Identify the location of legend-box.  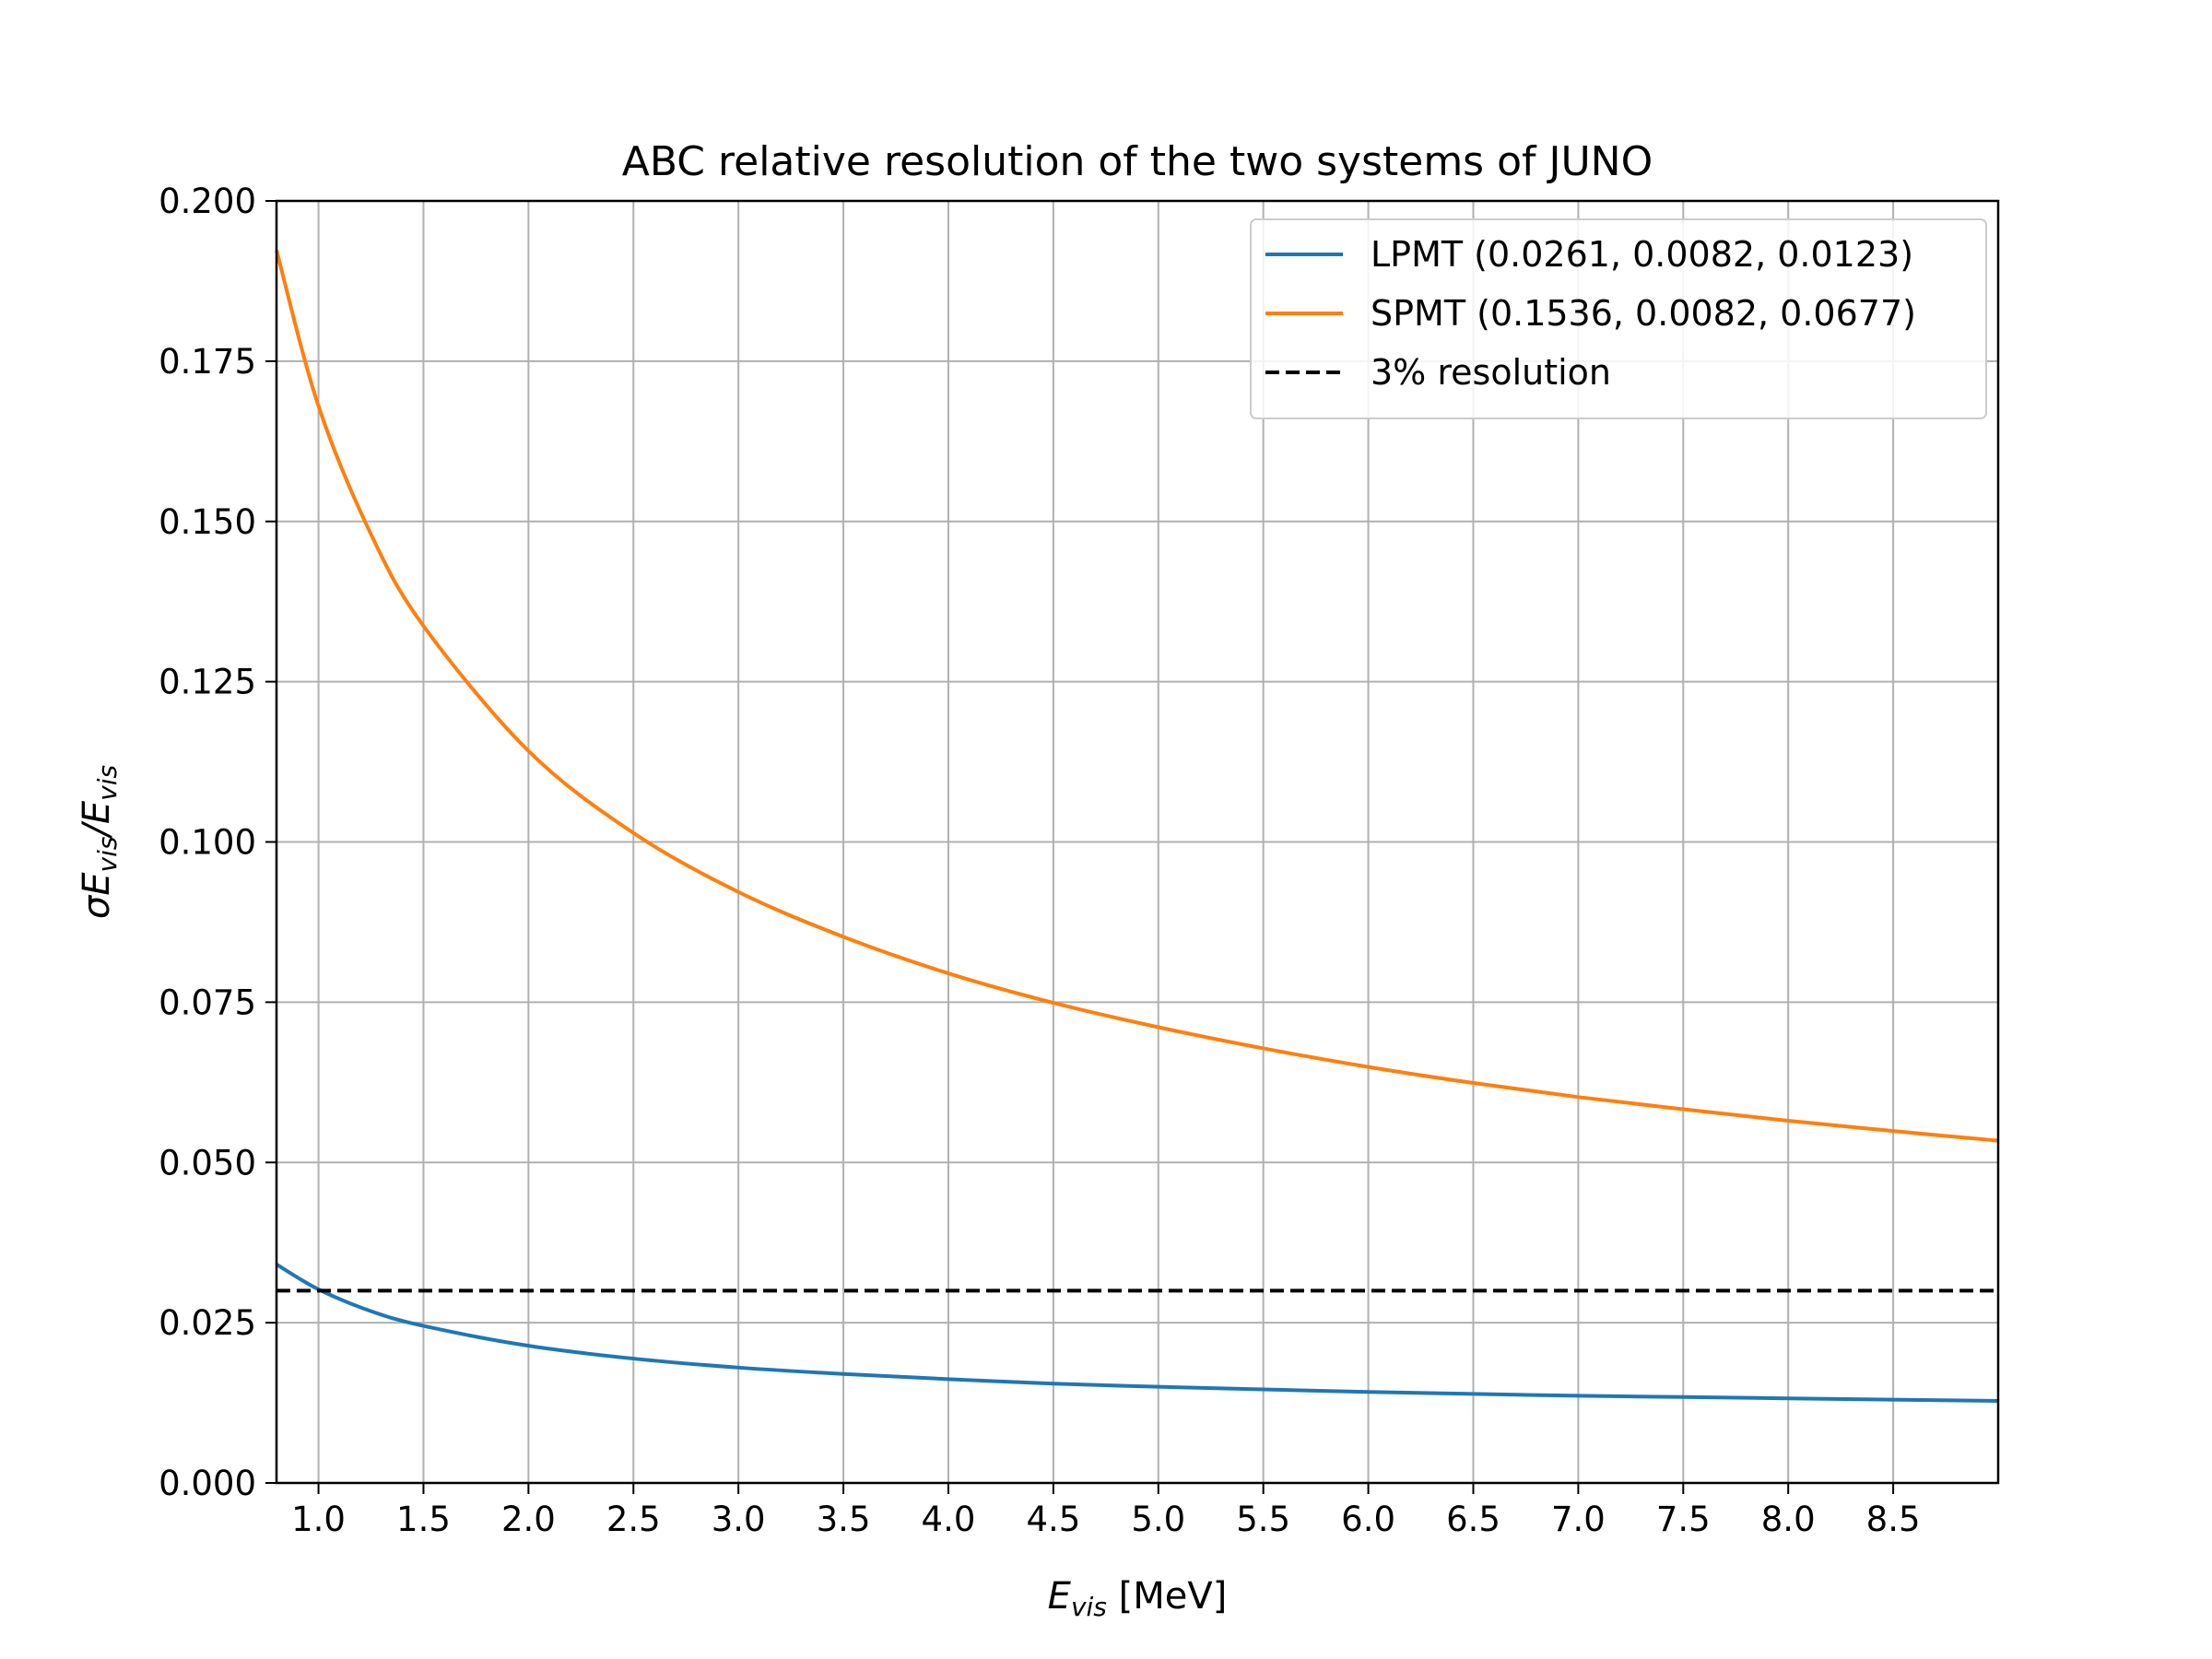
(1618, 318).